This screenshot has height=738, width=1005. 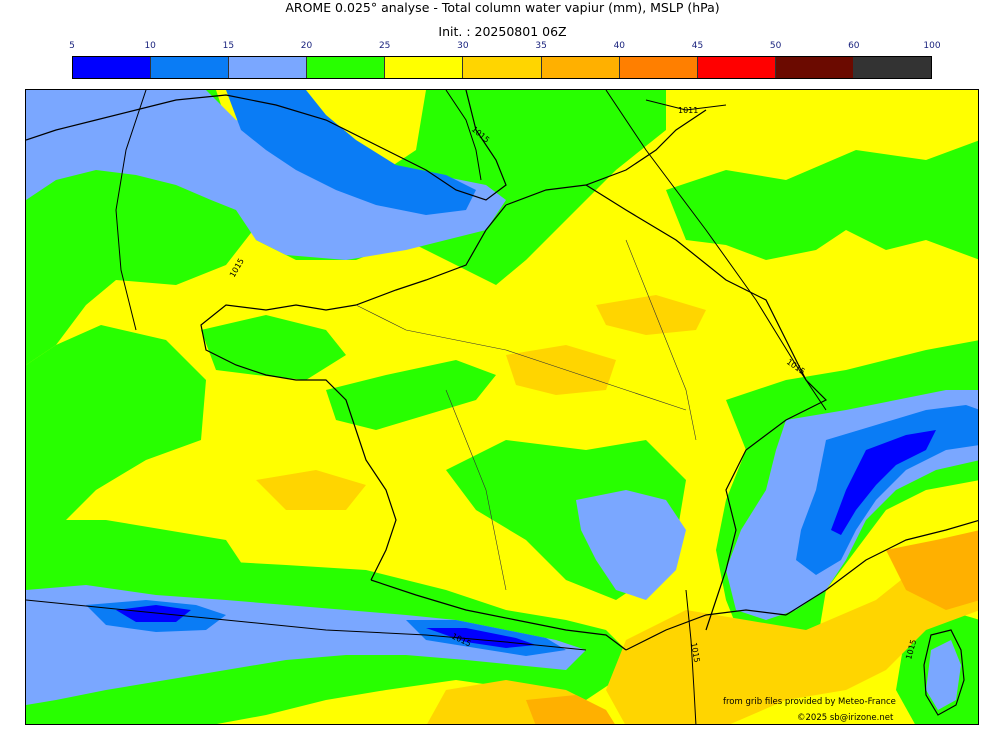 I want to click on isobar-1015-south, so click(x=306, y=625).